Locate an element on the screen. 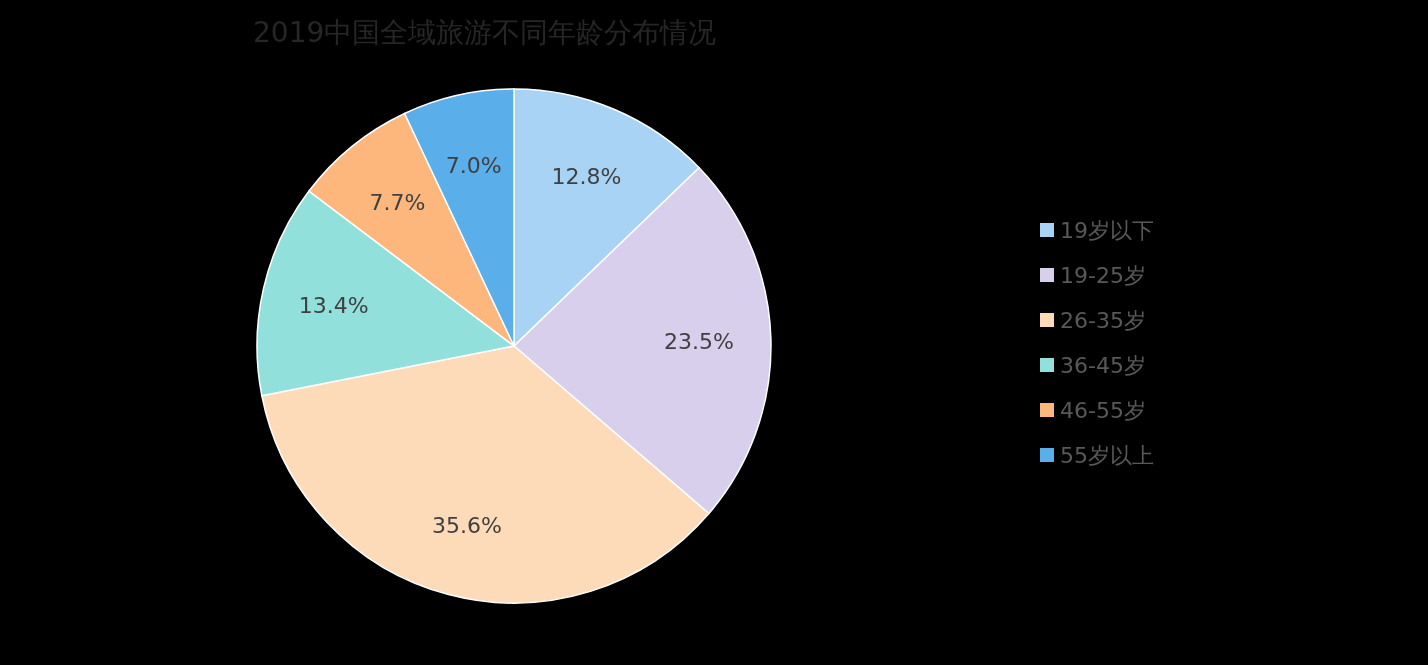 Image resolution: width=1428 pixels, height=665 pixels. data-label: 7.7% is located at coordinates (397, 203).